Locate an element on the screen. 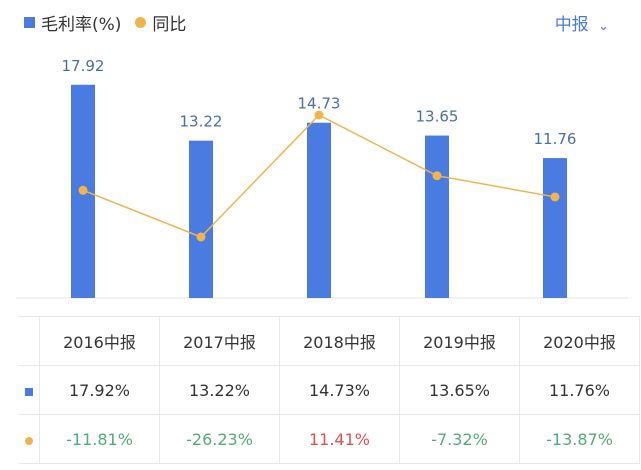 The image size is (641, 470). table-cell: 13.22% is located at coordinates (219, 390).